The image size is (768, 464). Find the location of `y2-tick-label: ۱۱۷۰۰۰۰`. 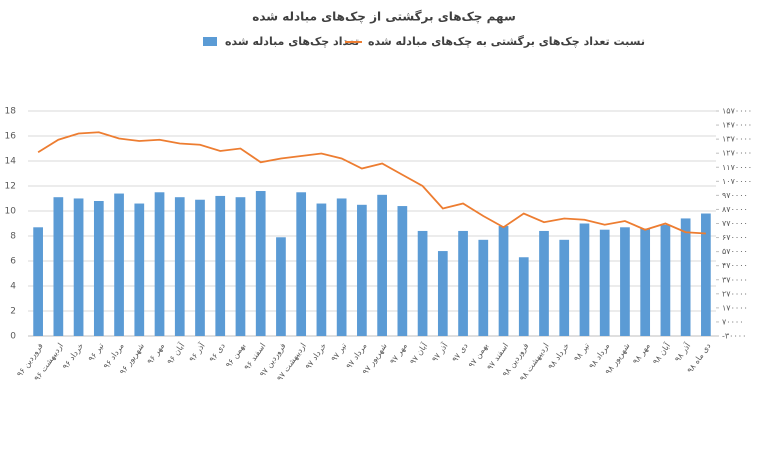

y2-tick-label: ۱۱۷۰۰۰۰ is located at coordinates (737, 167).